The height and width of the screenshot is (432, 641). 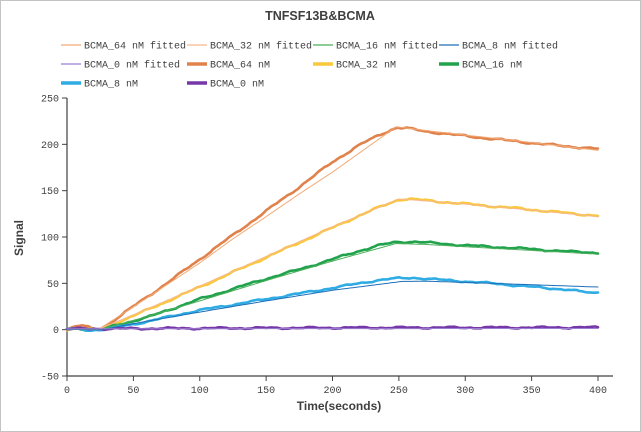 I want to click on legend-label: BCMA_8 nM fitted, so click(x=510, y=47).